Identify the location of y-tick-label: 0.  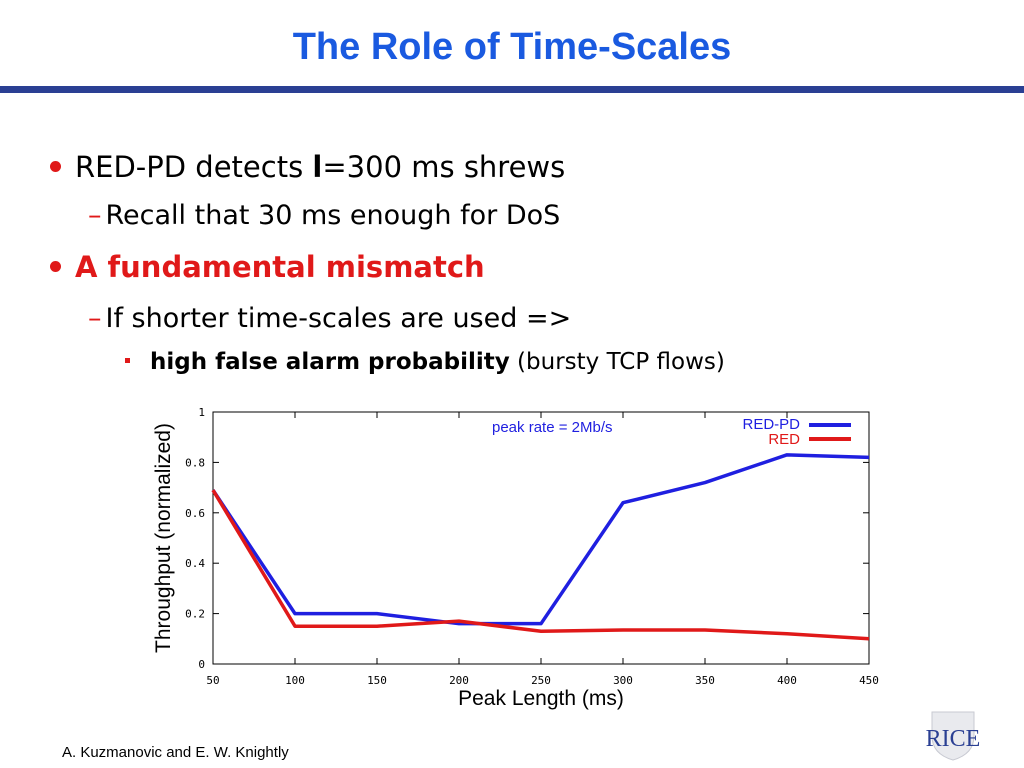
(201, 664).